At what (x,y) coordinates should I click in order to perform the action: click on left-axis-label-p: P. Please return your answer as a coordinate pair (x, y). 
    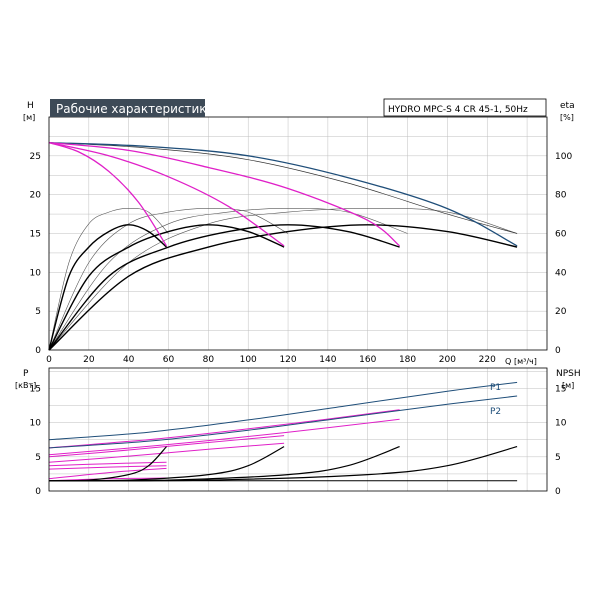
    Looking at the image, I should click on (26, 374).